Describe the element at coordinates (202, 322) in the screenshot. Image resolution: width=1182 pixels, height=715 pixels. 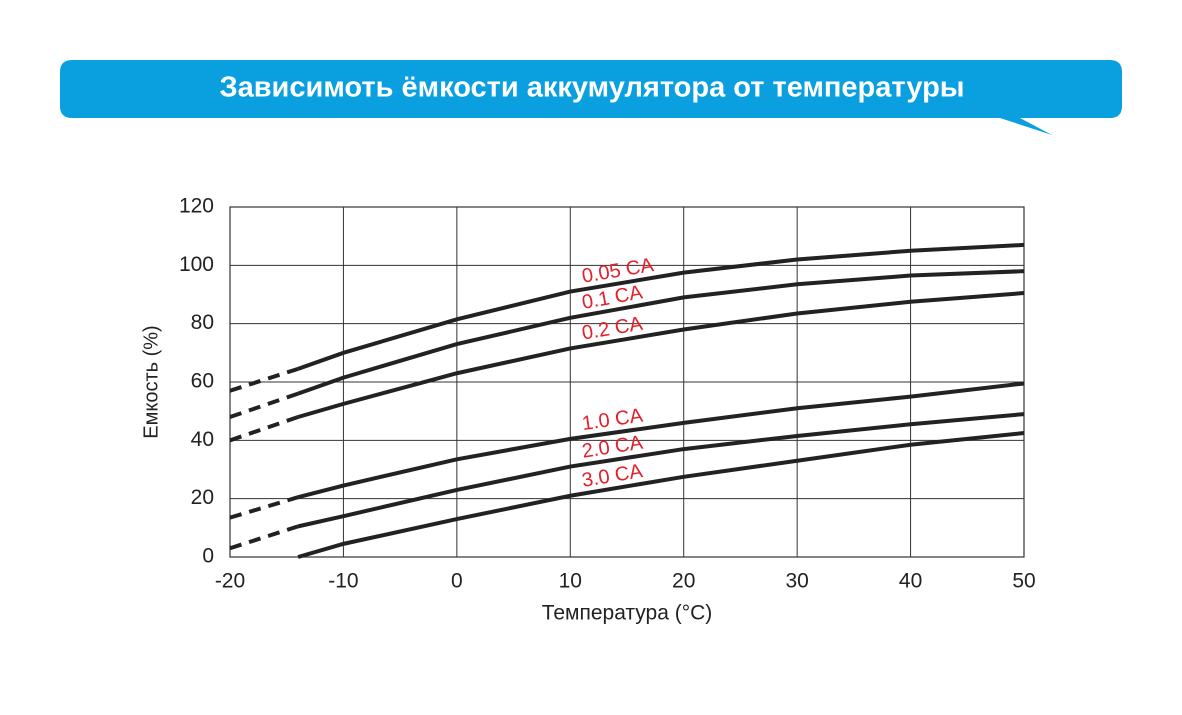
I see `y-tick-label: 80` at that location.